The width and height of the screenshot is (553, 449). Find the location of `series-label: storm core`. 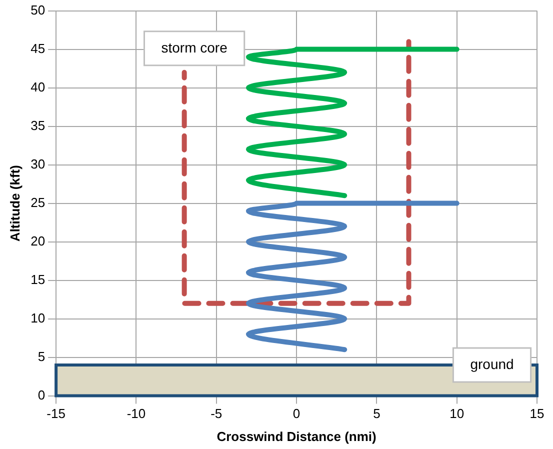

series-label: storm core is located at coordinates (194, 47).